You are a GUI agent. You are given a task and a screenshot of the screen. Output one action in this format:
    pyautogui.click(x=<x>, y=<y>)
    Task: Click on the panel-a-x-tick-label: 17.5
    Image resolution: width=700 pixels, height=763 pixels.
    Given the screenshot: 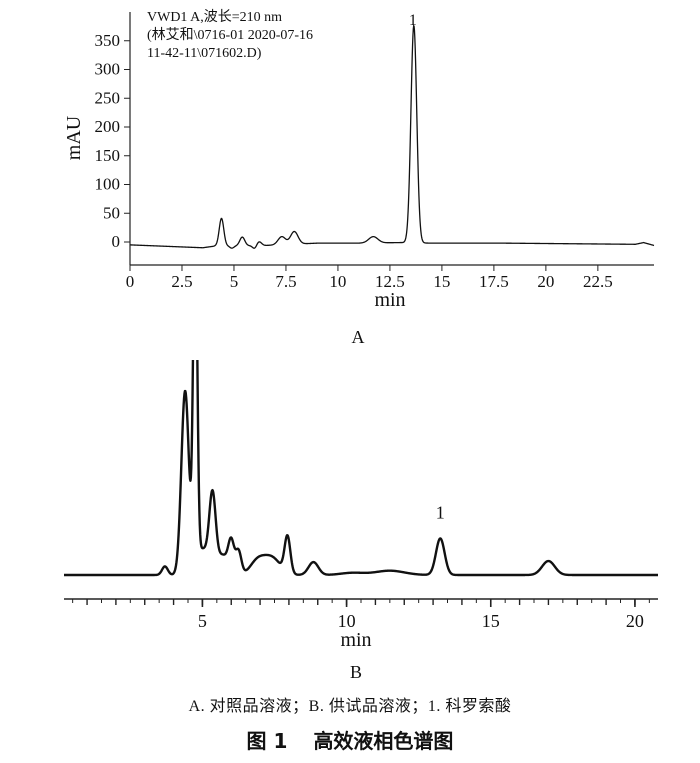 What is the action you would take?
    pyautogui.click(x=494, y=281)
    